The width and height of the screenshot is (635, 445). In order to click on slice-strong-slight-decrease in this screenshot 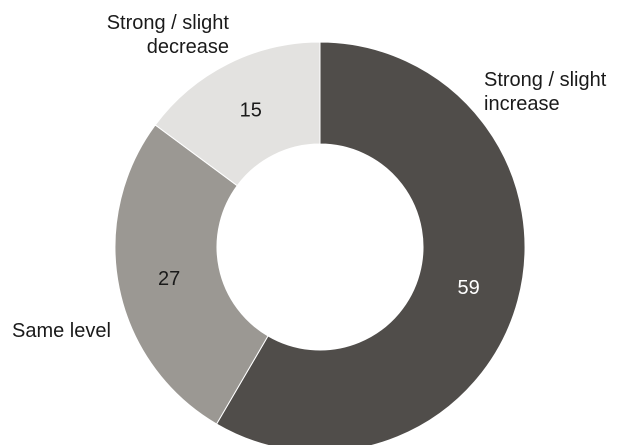, I will do `click(237, 114)`.